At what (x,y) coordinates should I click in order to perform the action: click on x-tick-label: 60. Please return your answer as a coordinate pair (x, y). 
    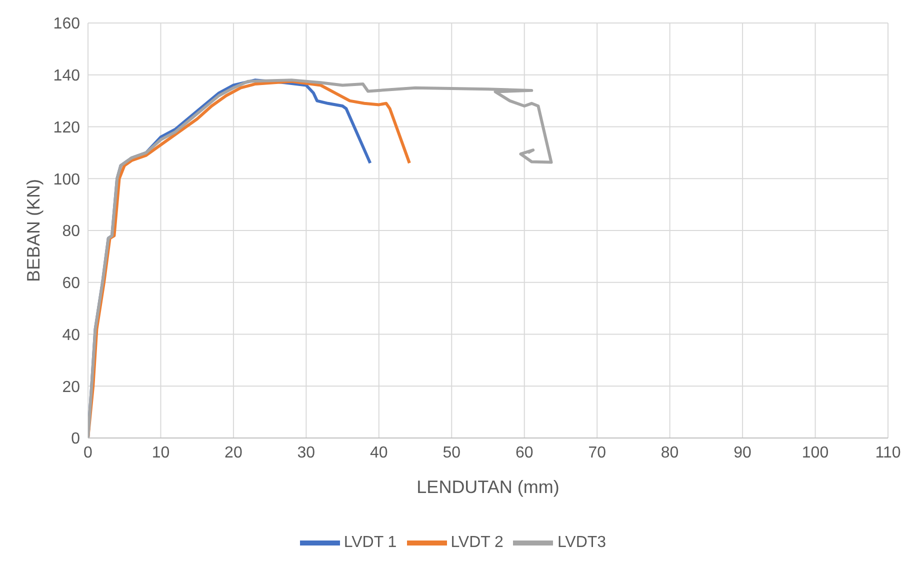
    Looking at the image, I should click on (524, 453).